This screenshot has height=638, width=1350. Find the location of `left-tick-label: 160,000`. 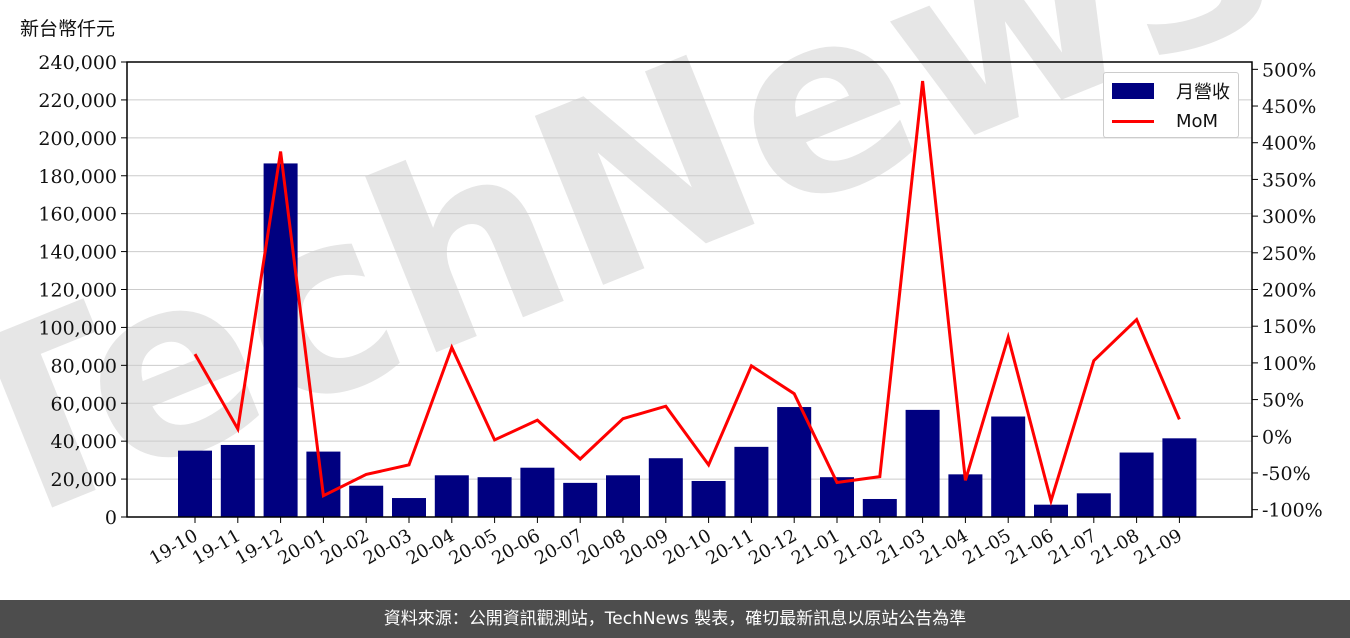

left-tick-label: 160,000 is located at coordinates (77, 215).